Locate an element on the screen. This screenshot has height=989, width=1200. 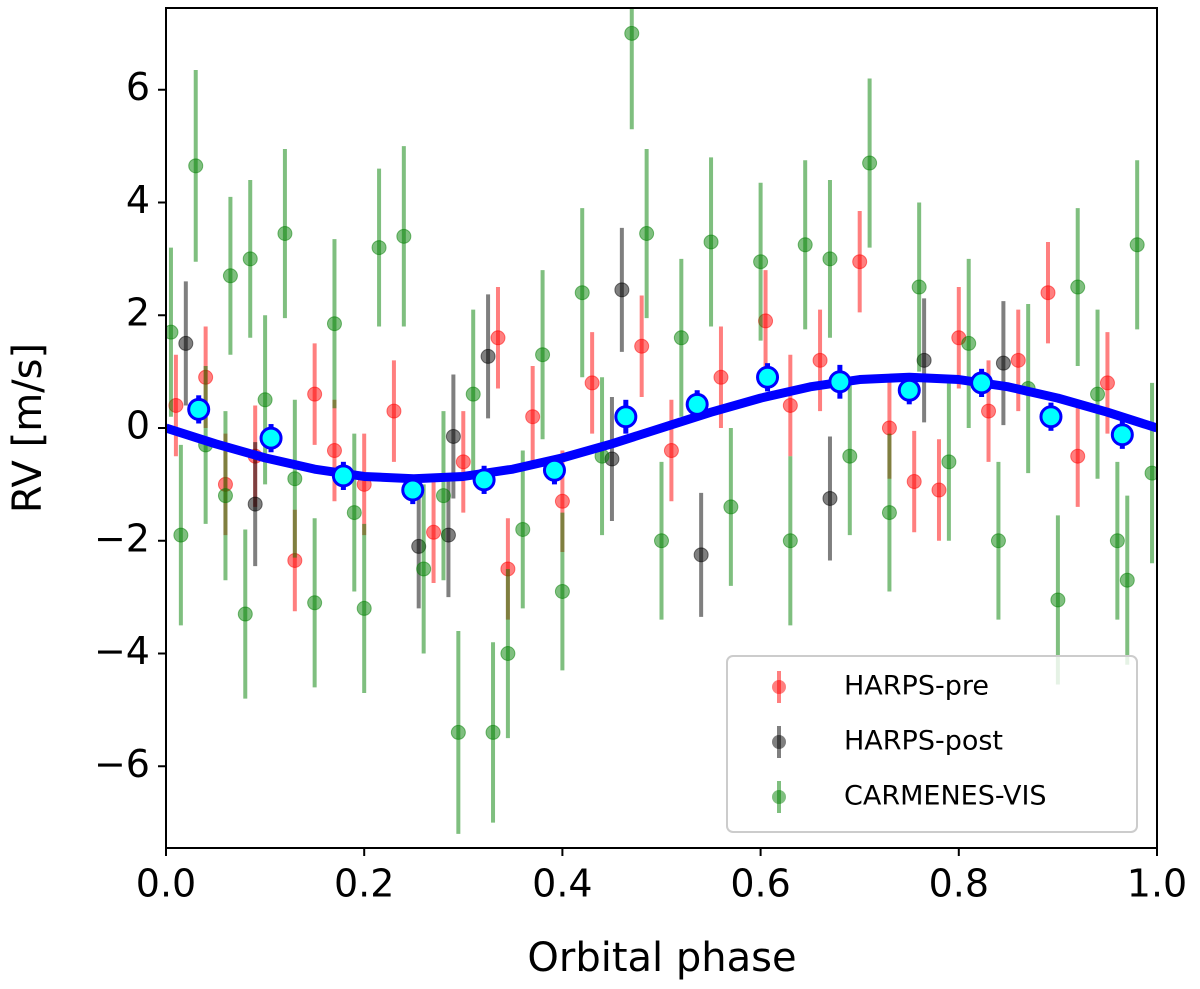
y-tick-label: 2 is located at coordinates (138, 313).